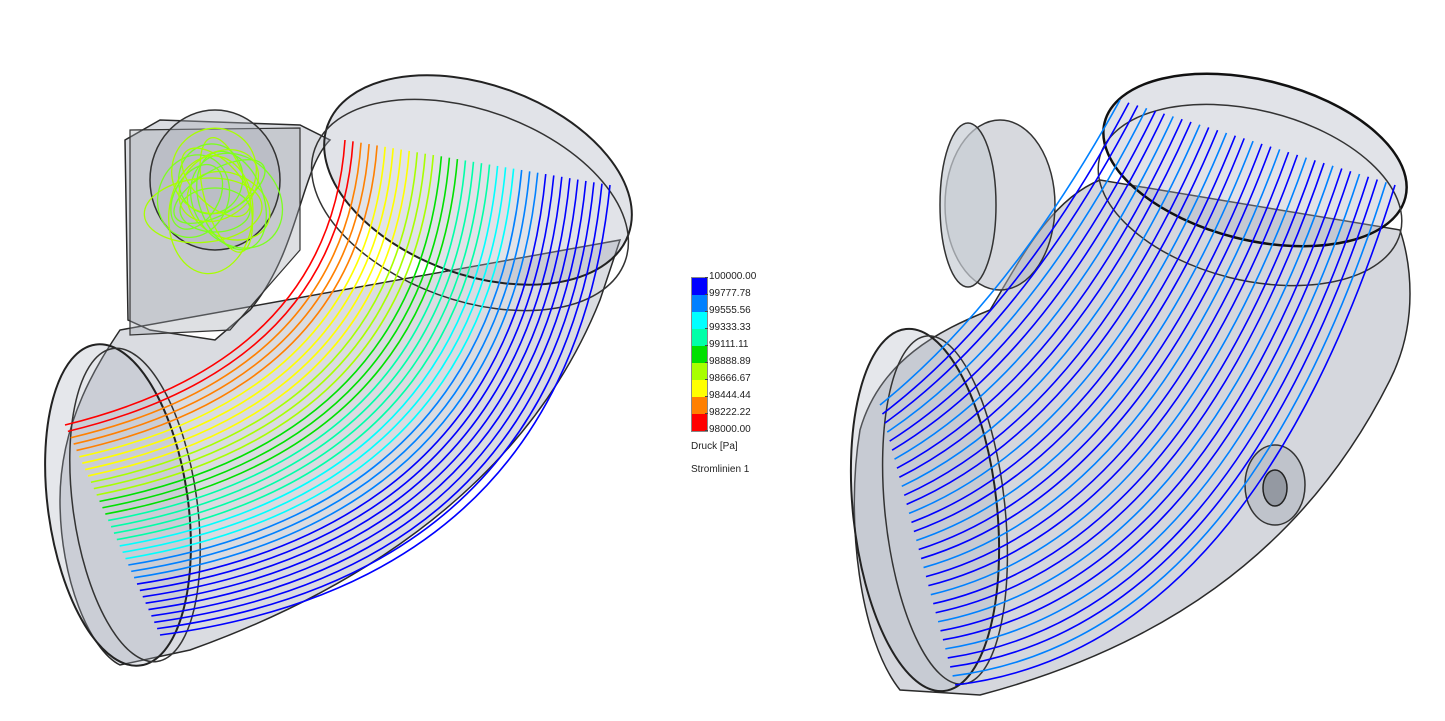 The image size is (1445, 721). Describe the element at coordinates (728, 378) in the screenshot. I see `legend-tick-label: 98666.67` at that location.